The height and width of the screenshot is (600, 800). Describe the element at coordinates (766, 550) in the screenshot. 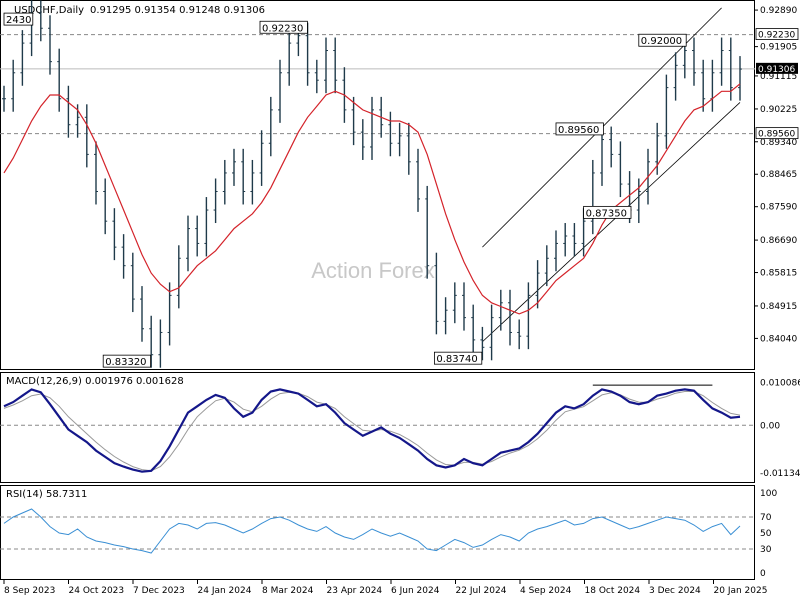

I see `rsi-tick-label: 30` at that location.